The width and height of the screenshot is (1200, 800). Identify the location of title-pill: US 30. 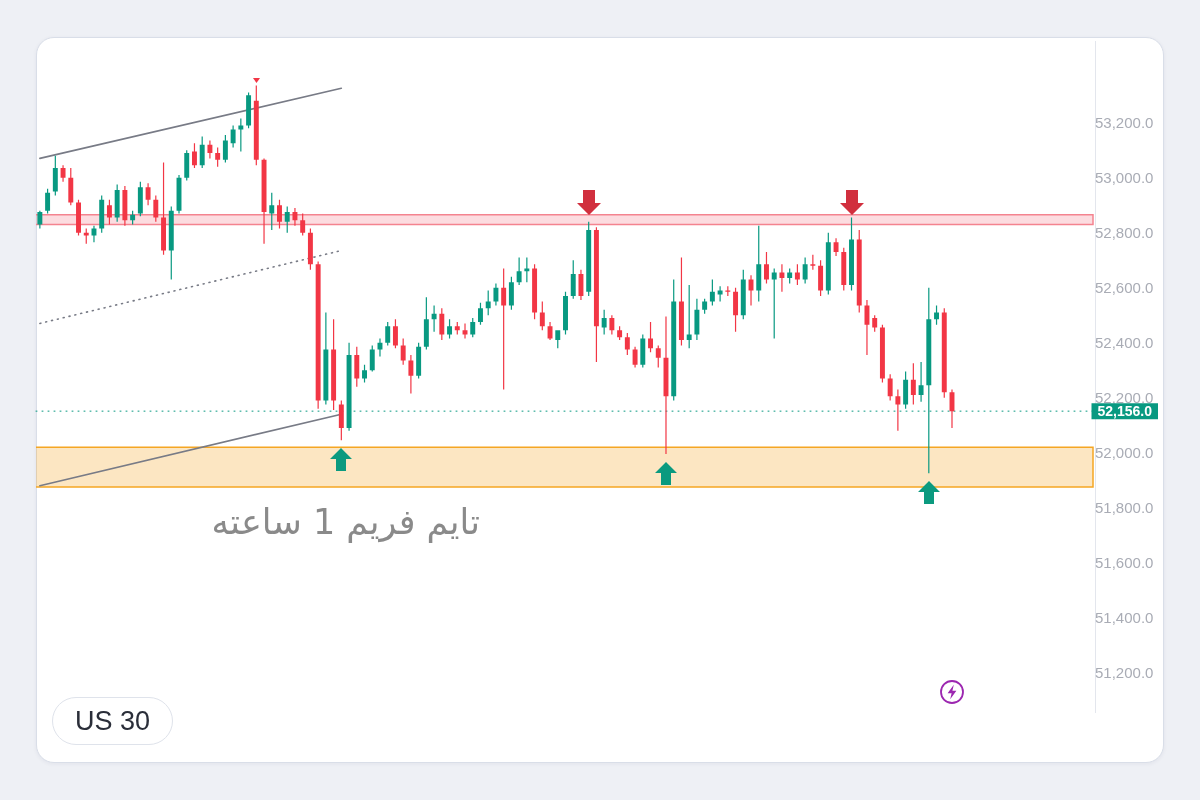
(113, 721).